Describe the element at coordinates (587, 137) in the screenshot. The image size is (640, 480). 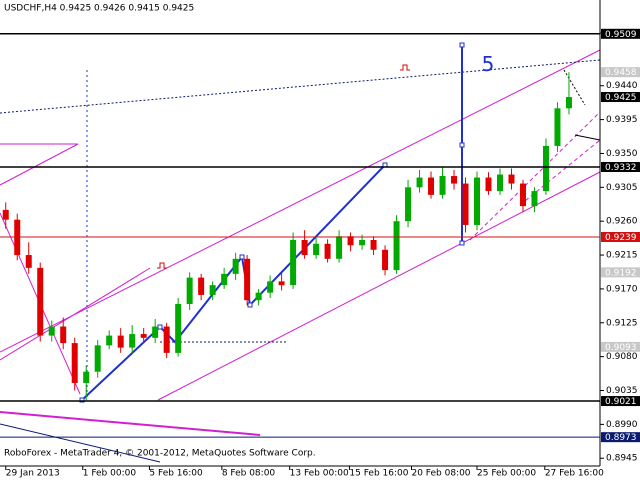
I see `projection` at that location.